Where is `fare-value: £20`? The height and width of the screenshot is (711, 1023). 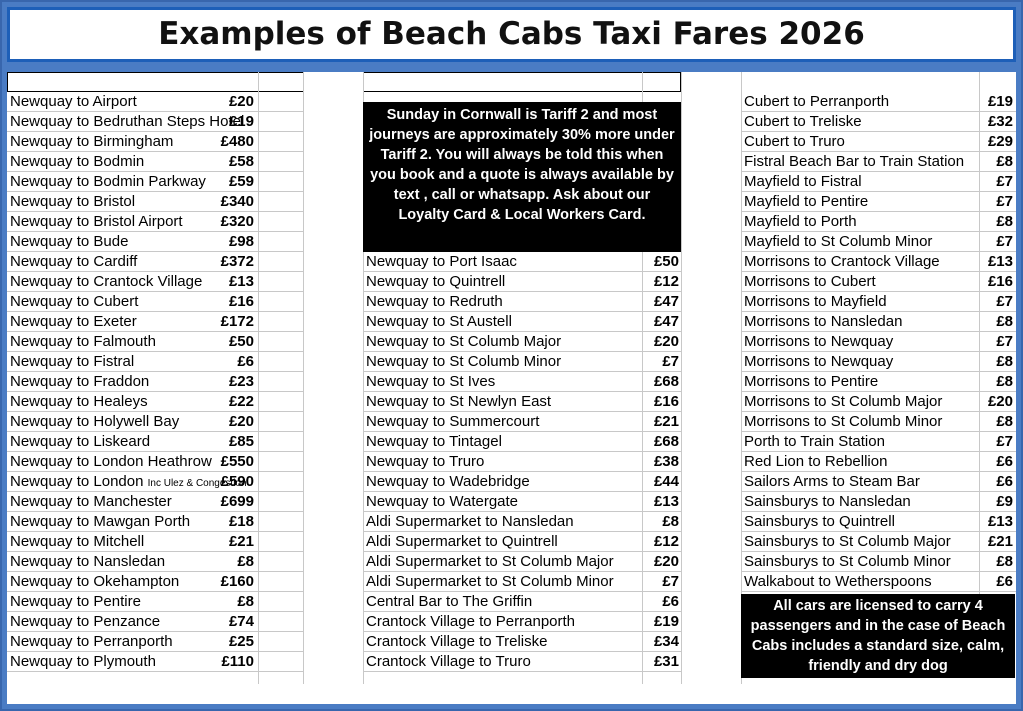 fare-value: £20 is located at coordinates (241, 421).